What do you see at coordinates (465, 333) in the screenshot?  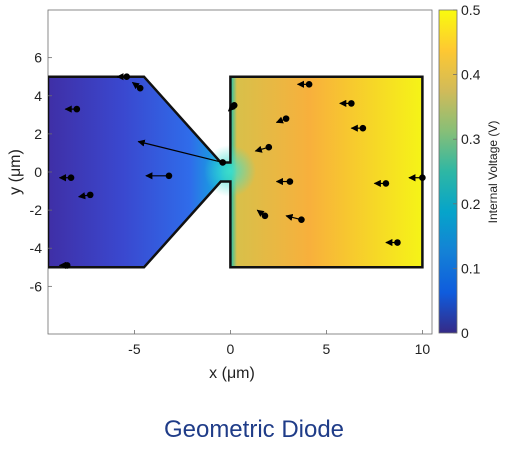 I see `colorbar-tick-label: 0` at bounding box center [465, 333].